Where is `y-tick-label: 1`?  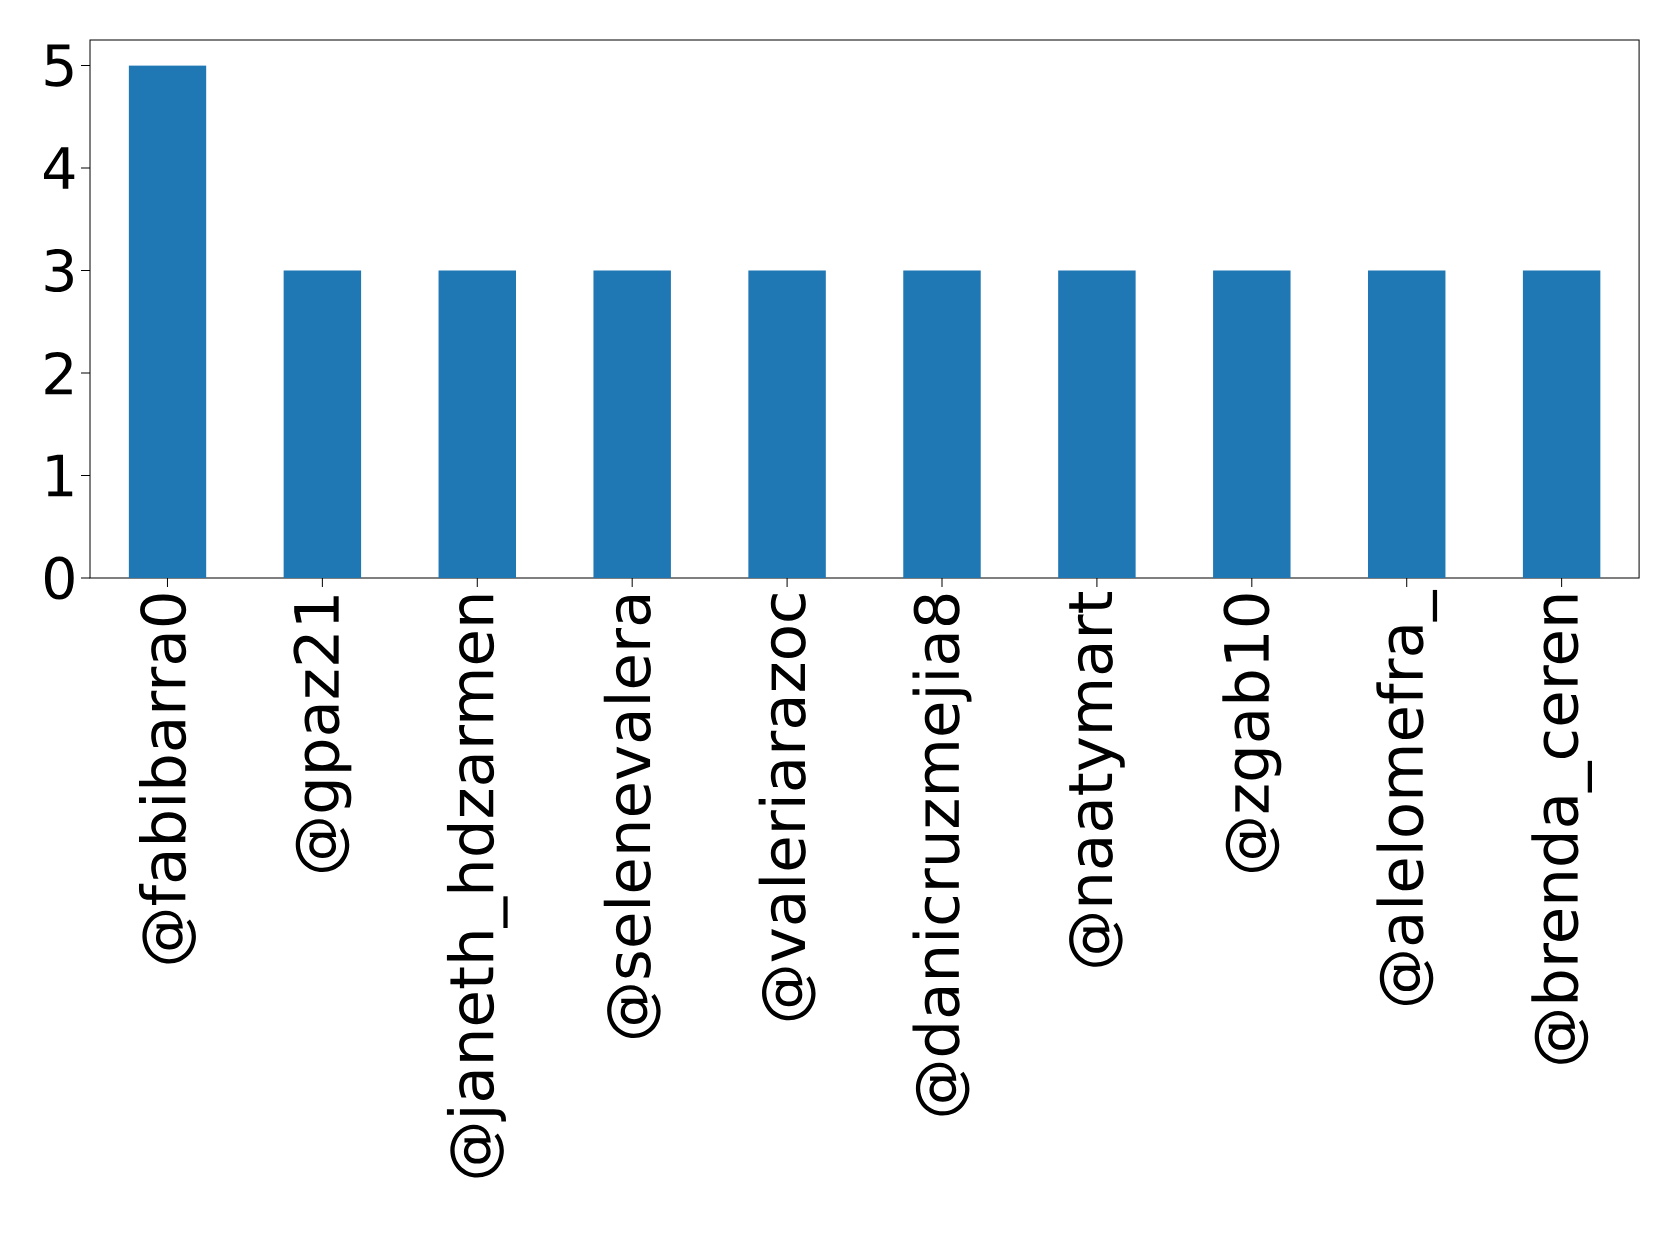 y-tick-label: 1 is located at coordinates (60, 475).